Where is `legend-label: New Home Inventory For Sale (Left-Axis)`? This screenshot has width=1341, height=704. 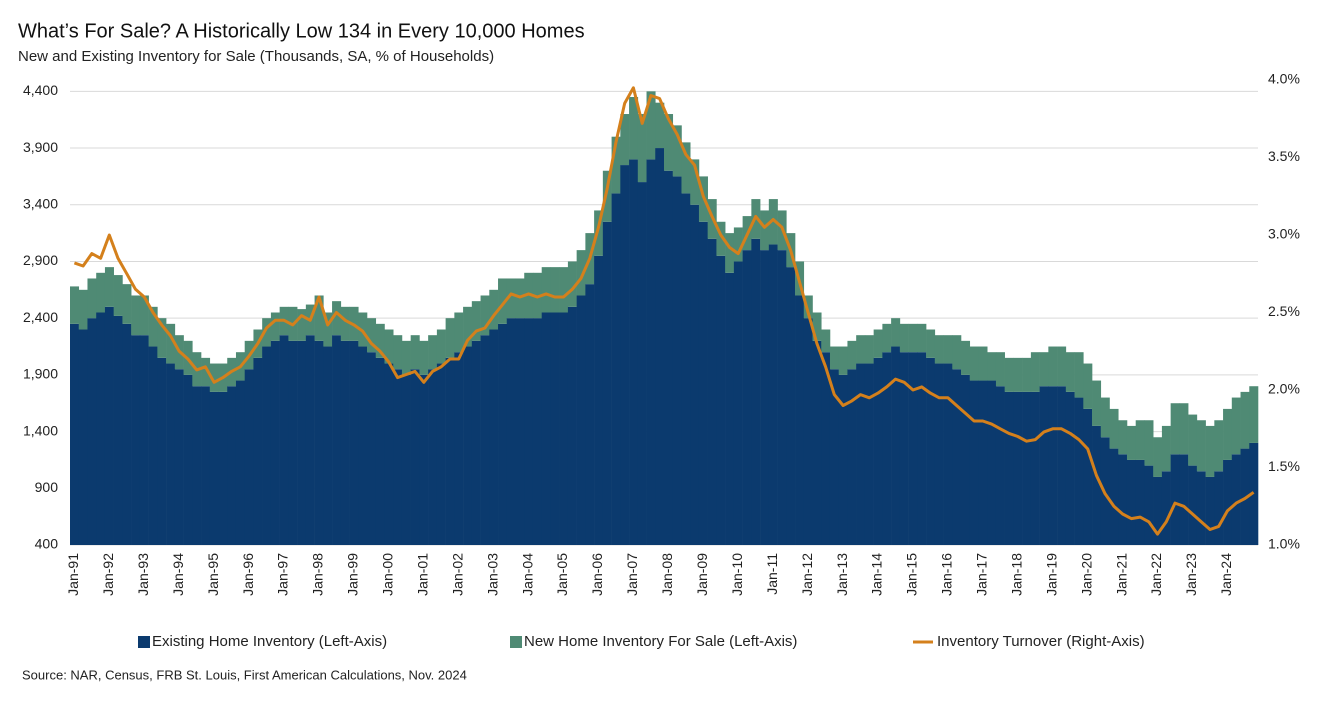
legend-label: New Home Inventory For Sale (Left-Axis) is located at coordinates (660, 641).